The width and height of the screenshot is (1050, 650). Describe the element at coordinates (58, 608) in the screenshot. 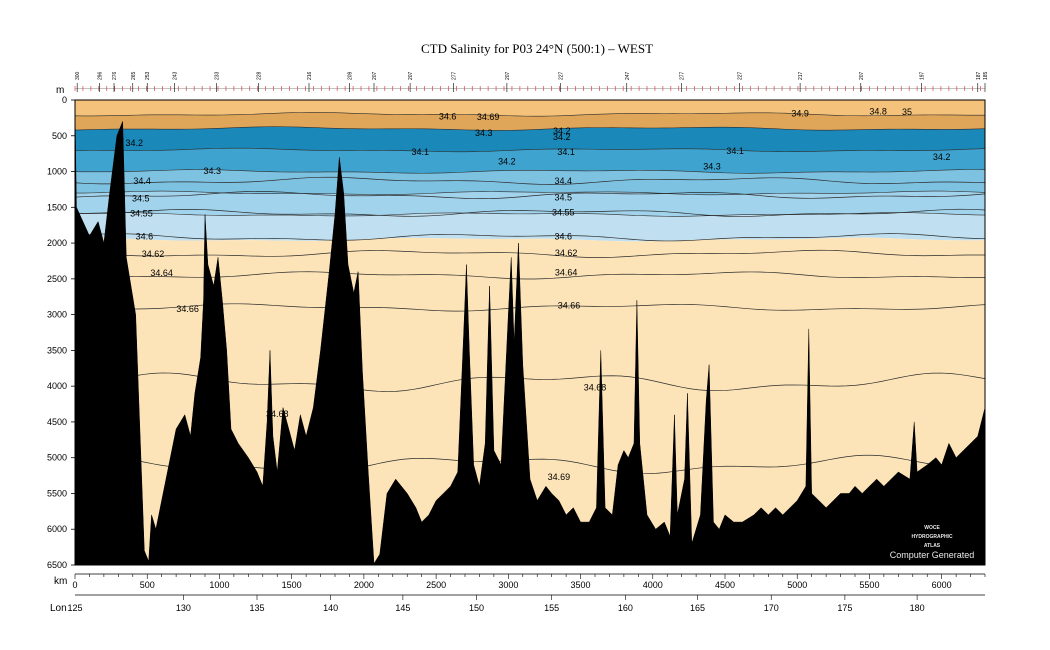

I see `longitude-label: Lon` at that location.